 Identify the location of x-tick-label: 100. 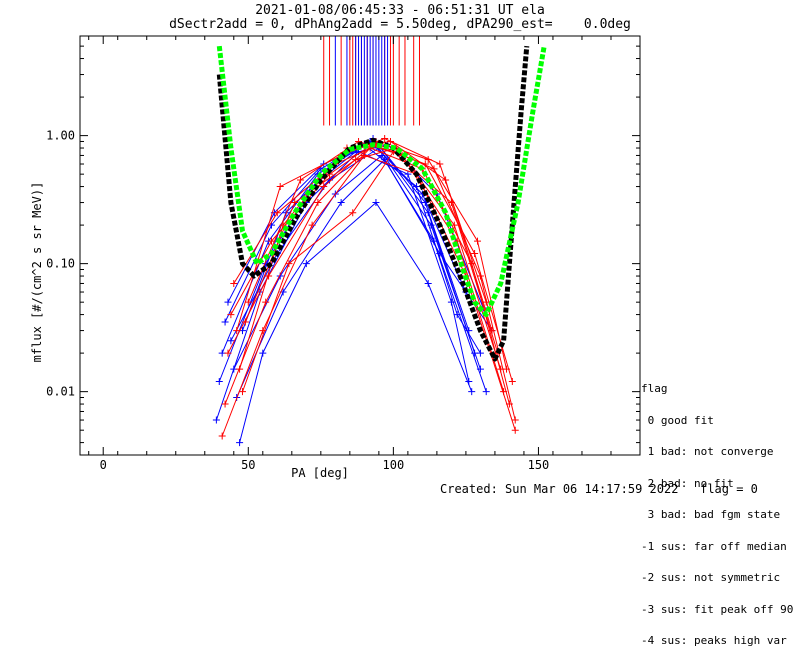
(394, 465).